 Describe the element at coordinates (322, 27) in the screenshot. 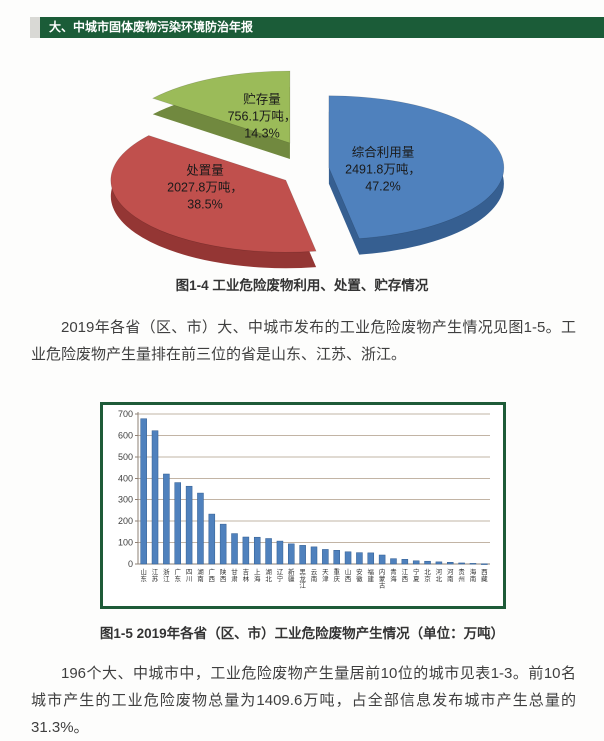

I see `header-bar: 大、中城市固体废物污染环境防治年报` at that location.